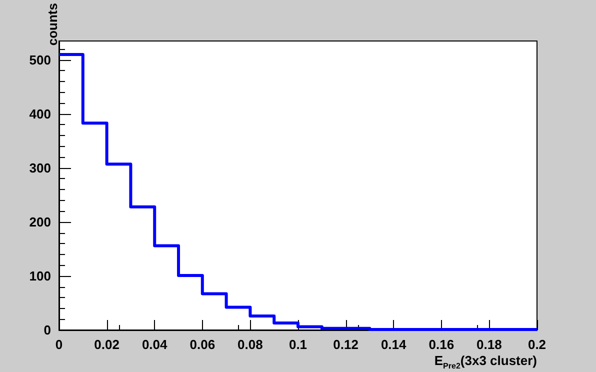 The height and width of the screenshot is (372, 596). What do you see at coordinates (40, 168) in the screenshot?
I see `y-tick-label: 300` at bounding box center [40, 168].